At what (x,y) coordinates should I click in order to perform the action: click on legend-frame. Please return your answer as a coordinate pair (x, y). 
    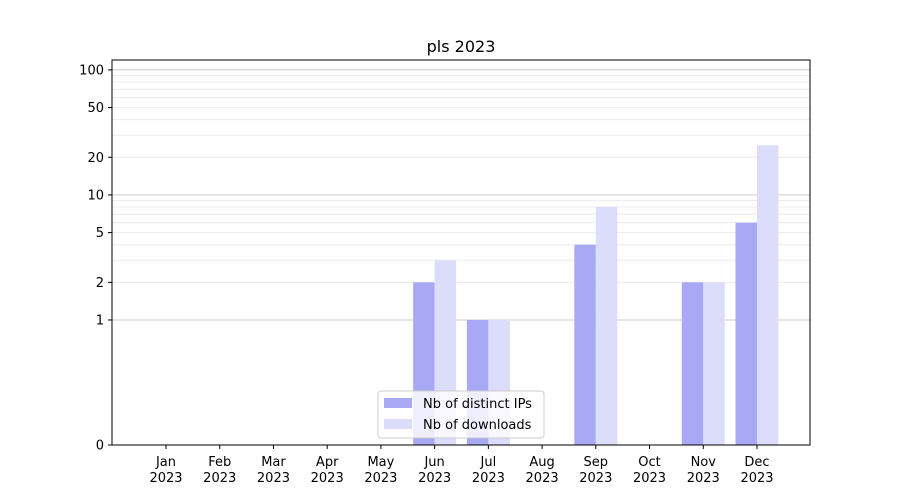
    Looking at the image, I should click on (461, 414).